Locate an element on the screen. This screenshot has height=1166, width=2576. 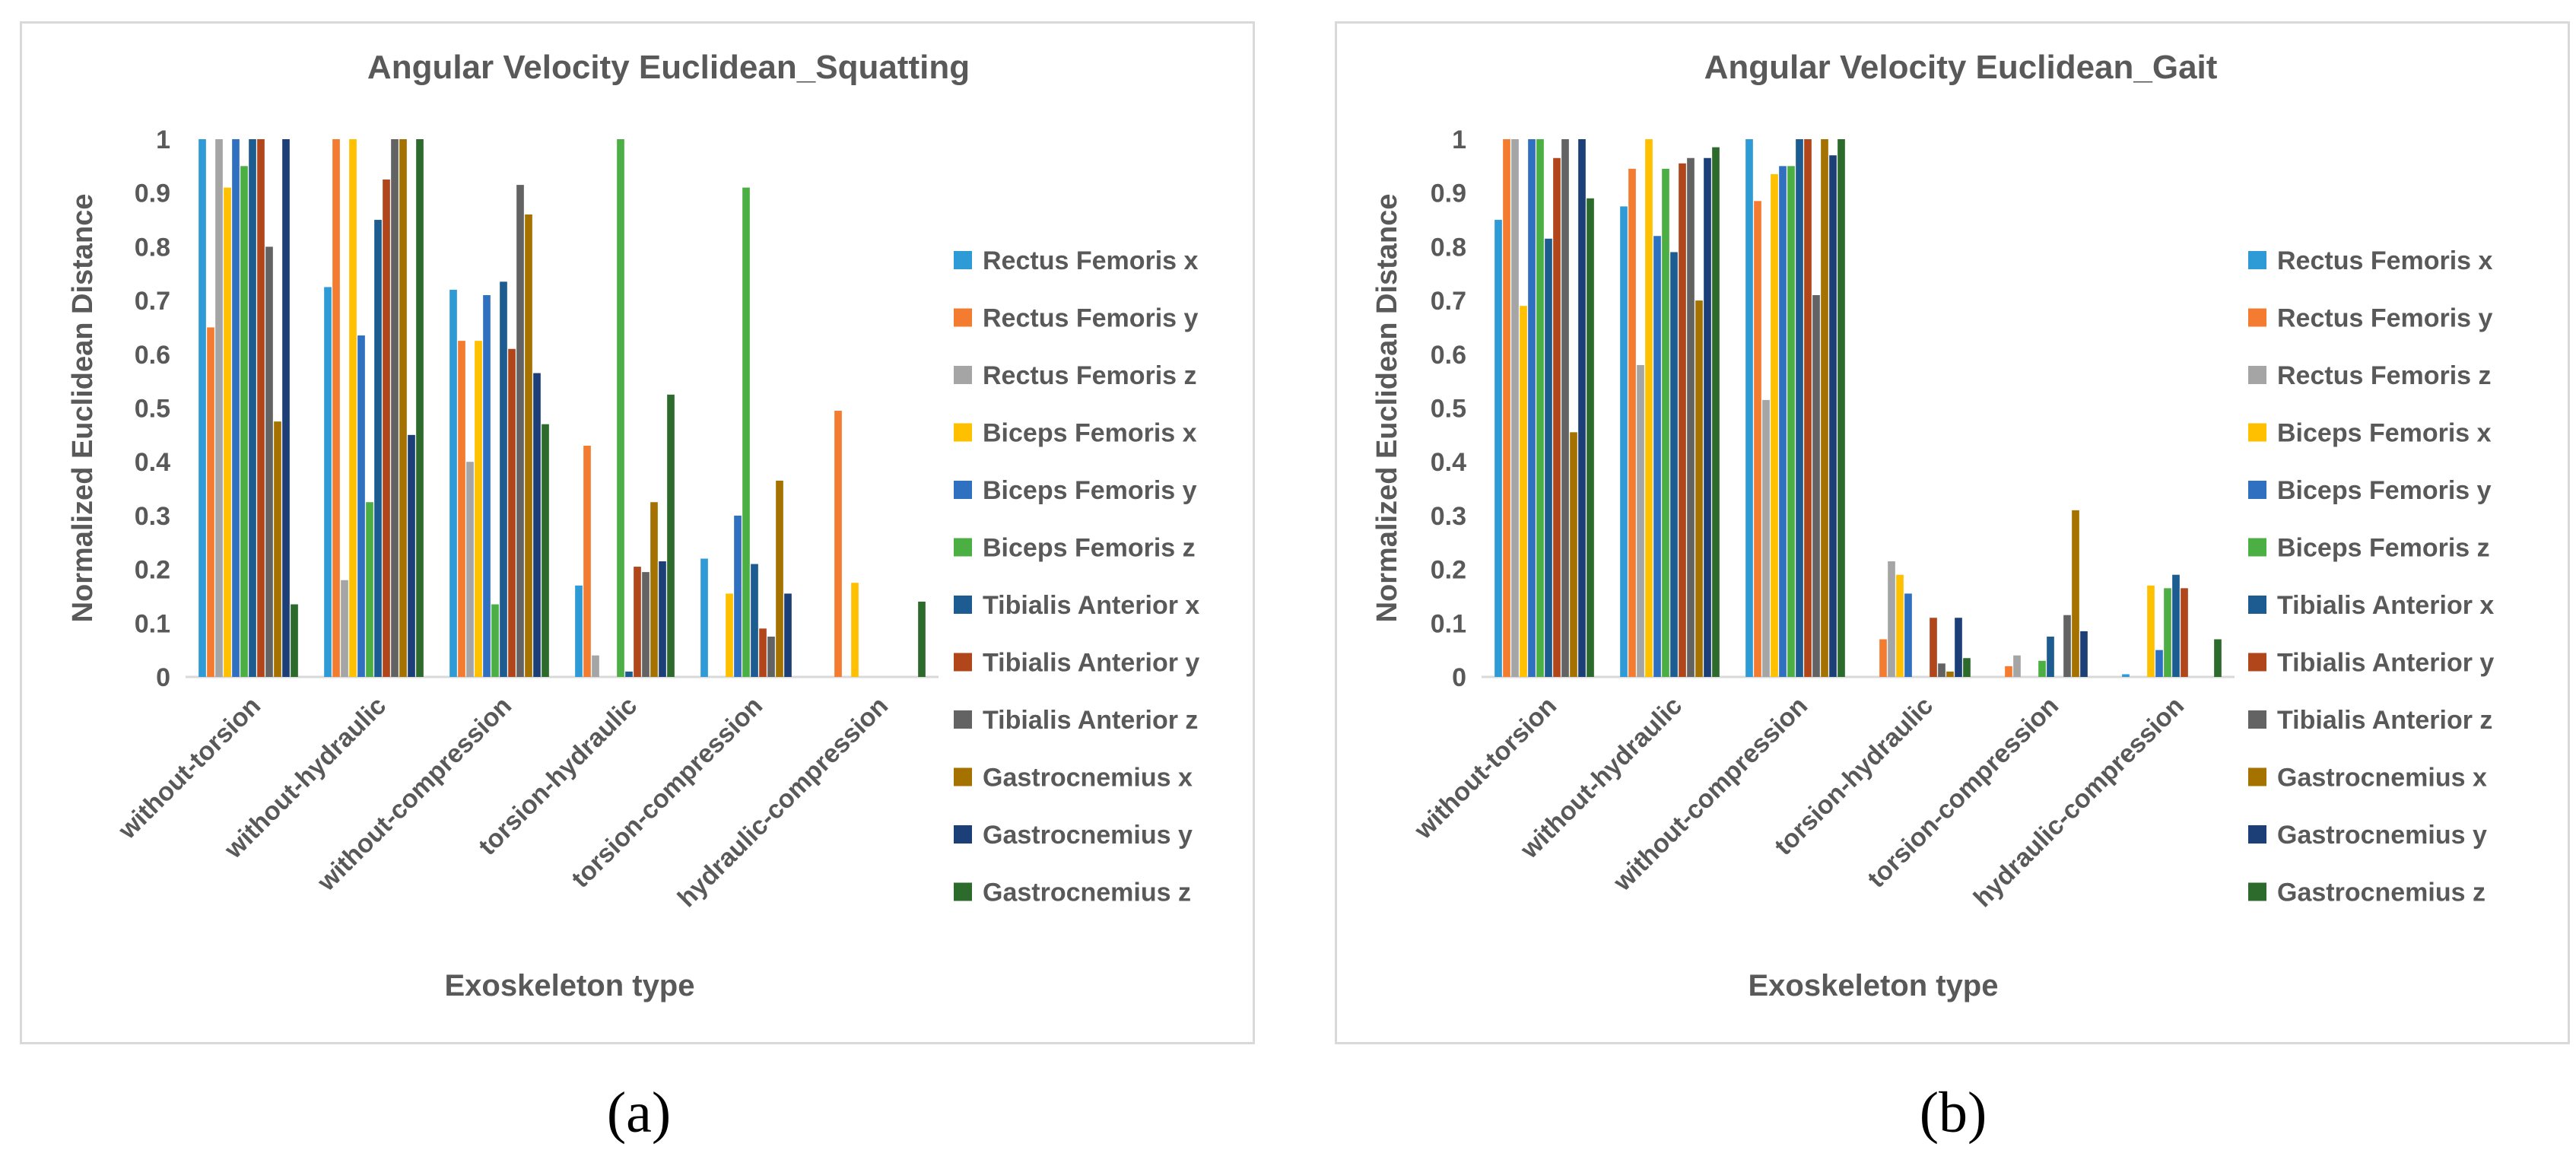
y-tick-label: 0.5 is located at coordinates (1448, 409).